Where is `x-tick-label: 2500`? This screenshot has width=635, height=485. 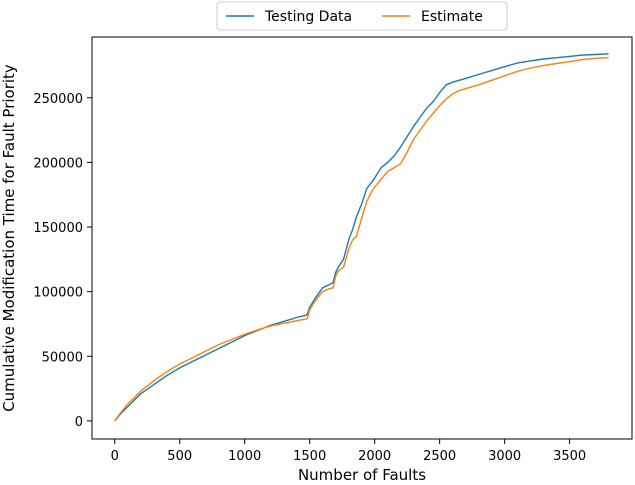 x-tick-label: 2500 is located at coordinates (439, 456).